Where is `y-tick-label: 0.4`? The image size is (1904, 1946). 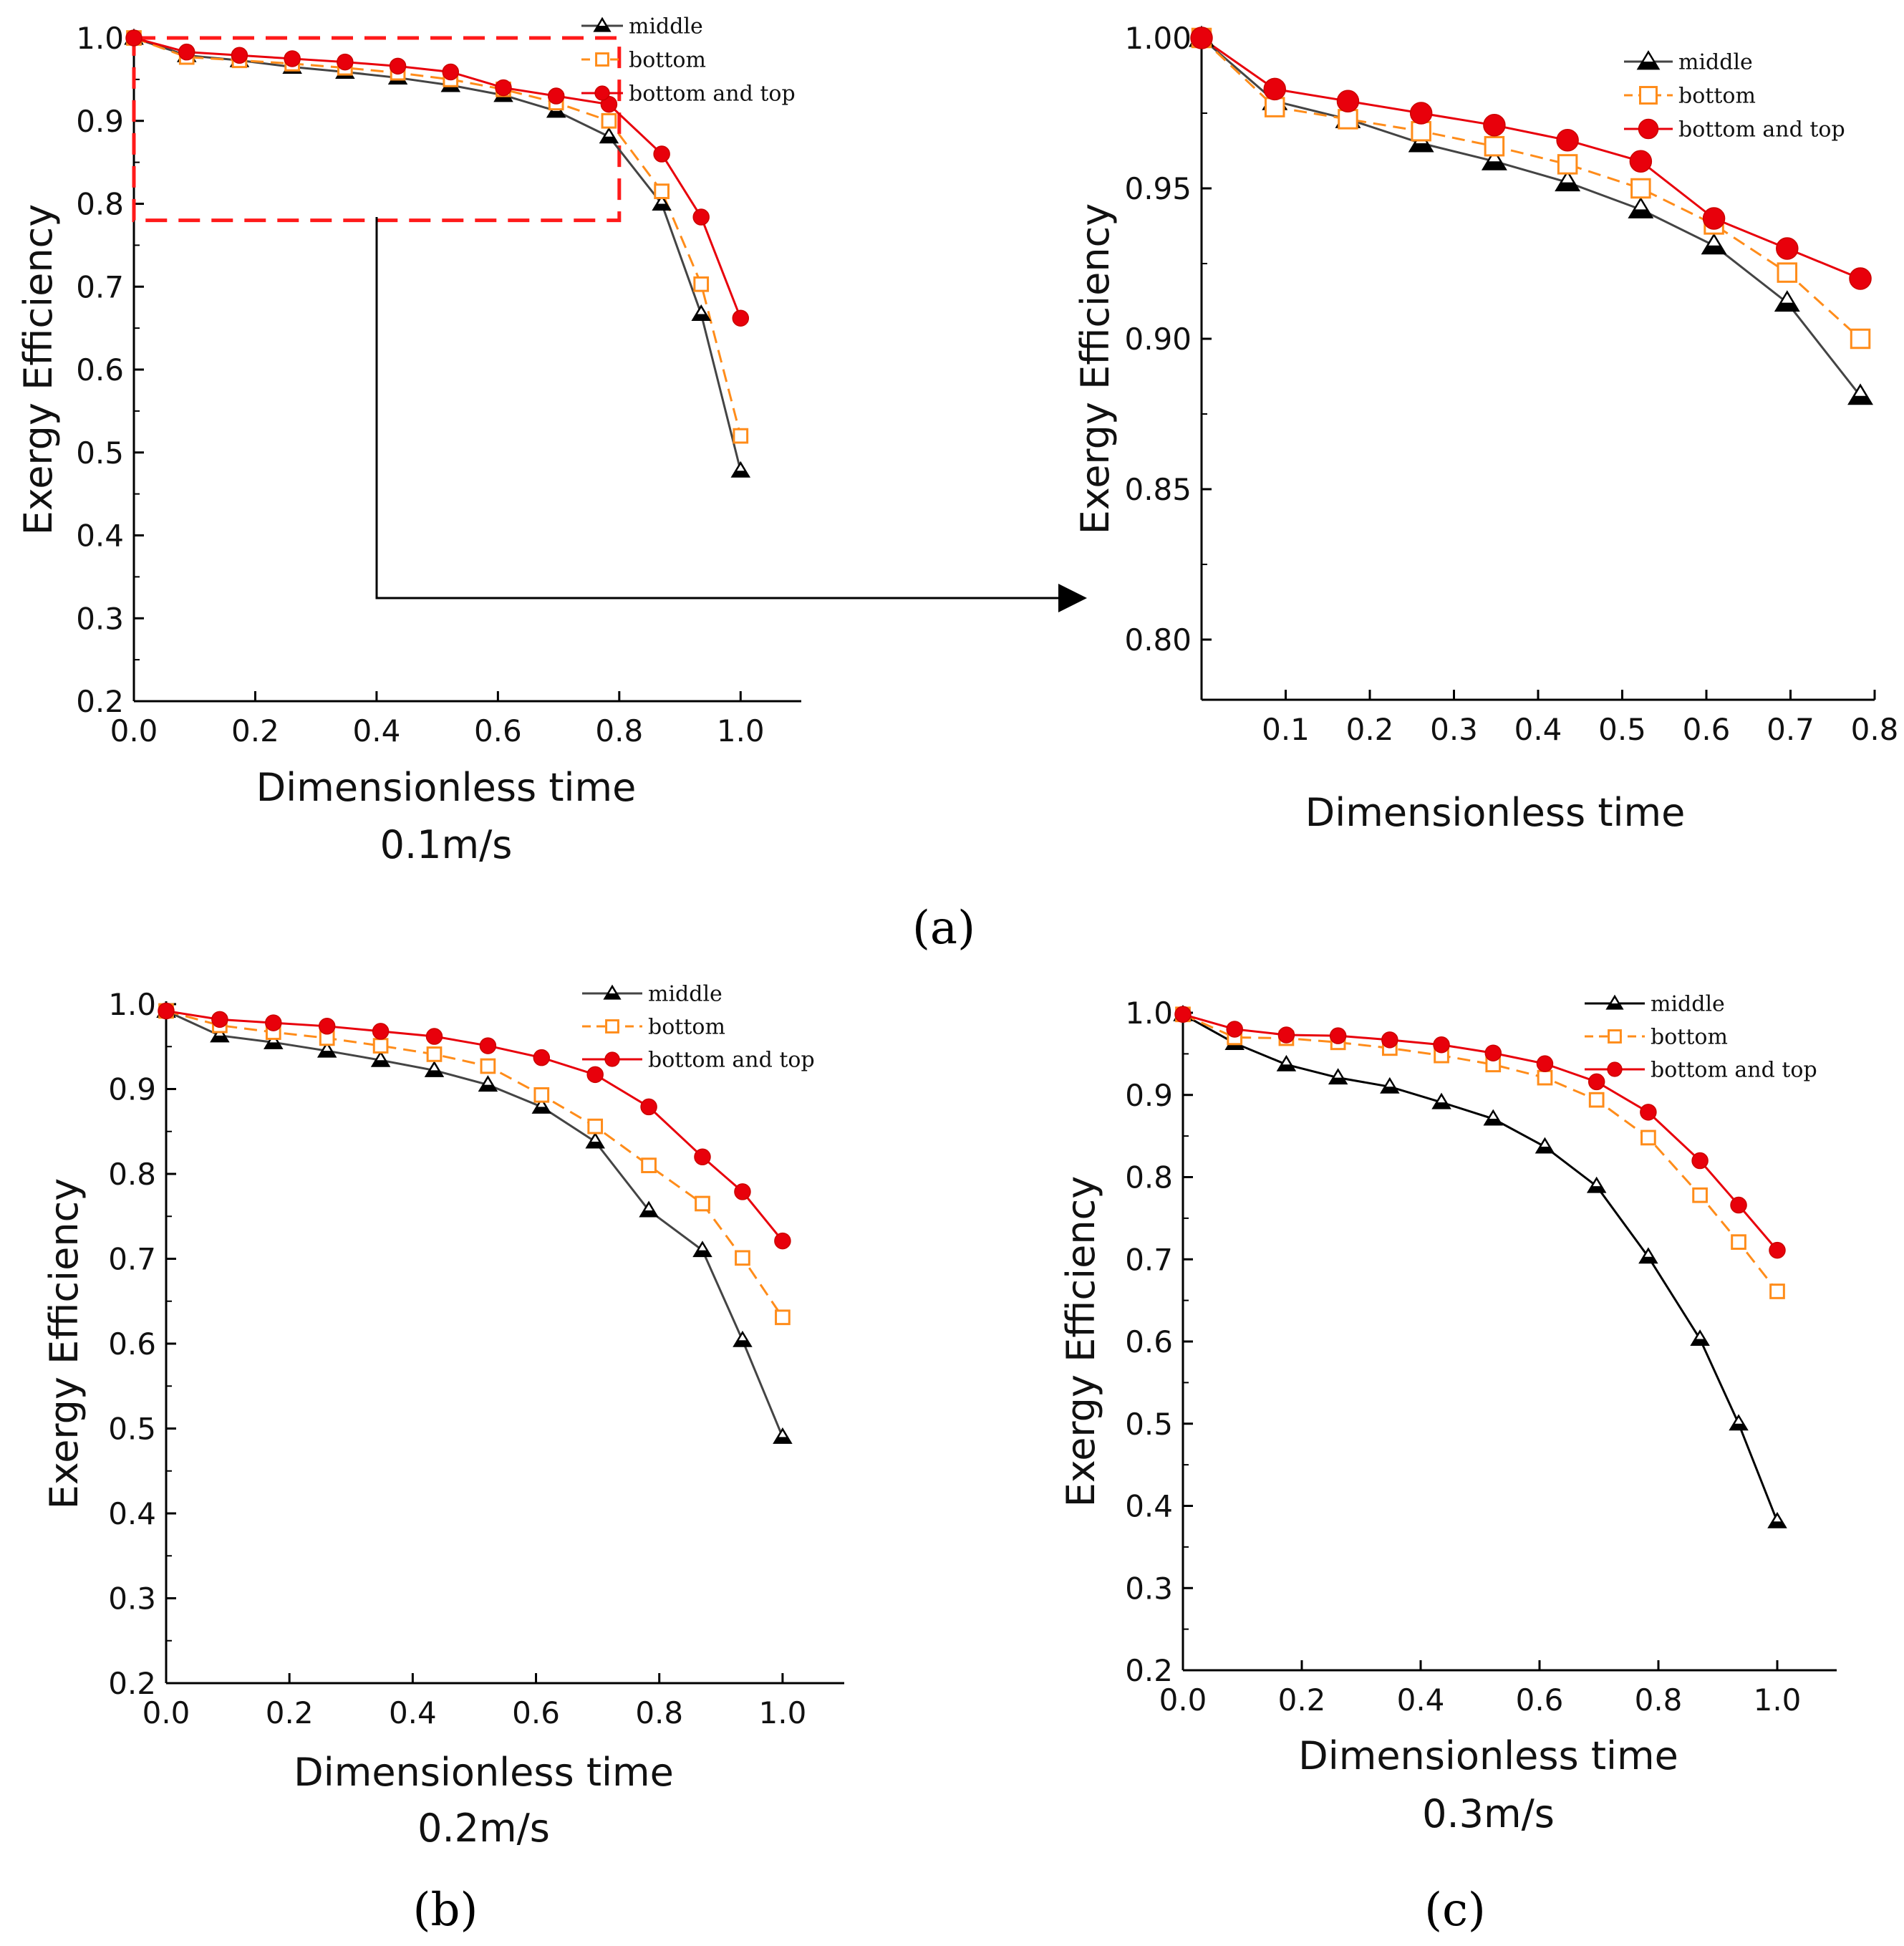
y-tick-label: 0.4 is located at coordinates (100, 536).